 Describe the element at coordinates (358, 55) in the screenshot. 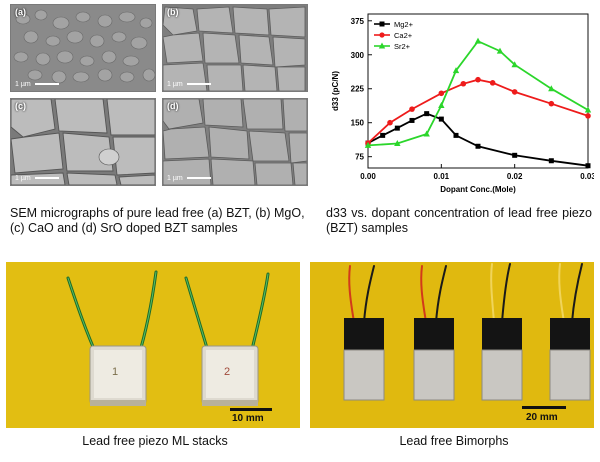

I see `y-tick-label: 300` at that location.